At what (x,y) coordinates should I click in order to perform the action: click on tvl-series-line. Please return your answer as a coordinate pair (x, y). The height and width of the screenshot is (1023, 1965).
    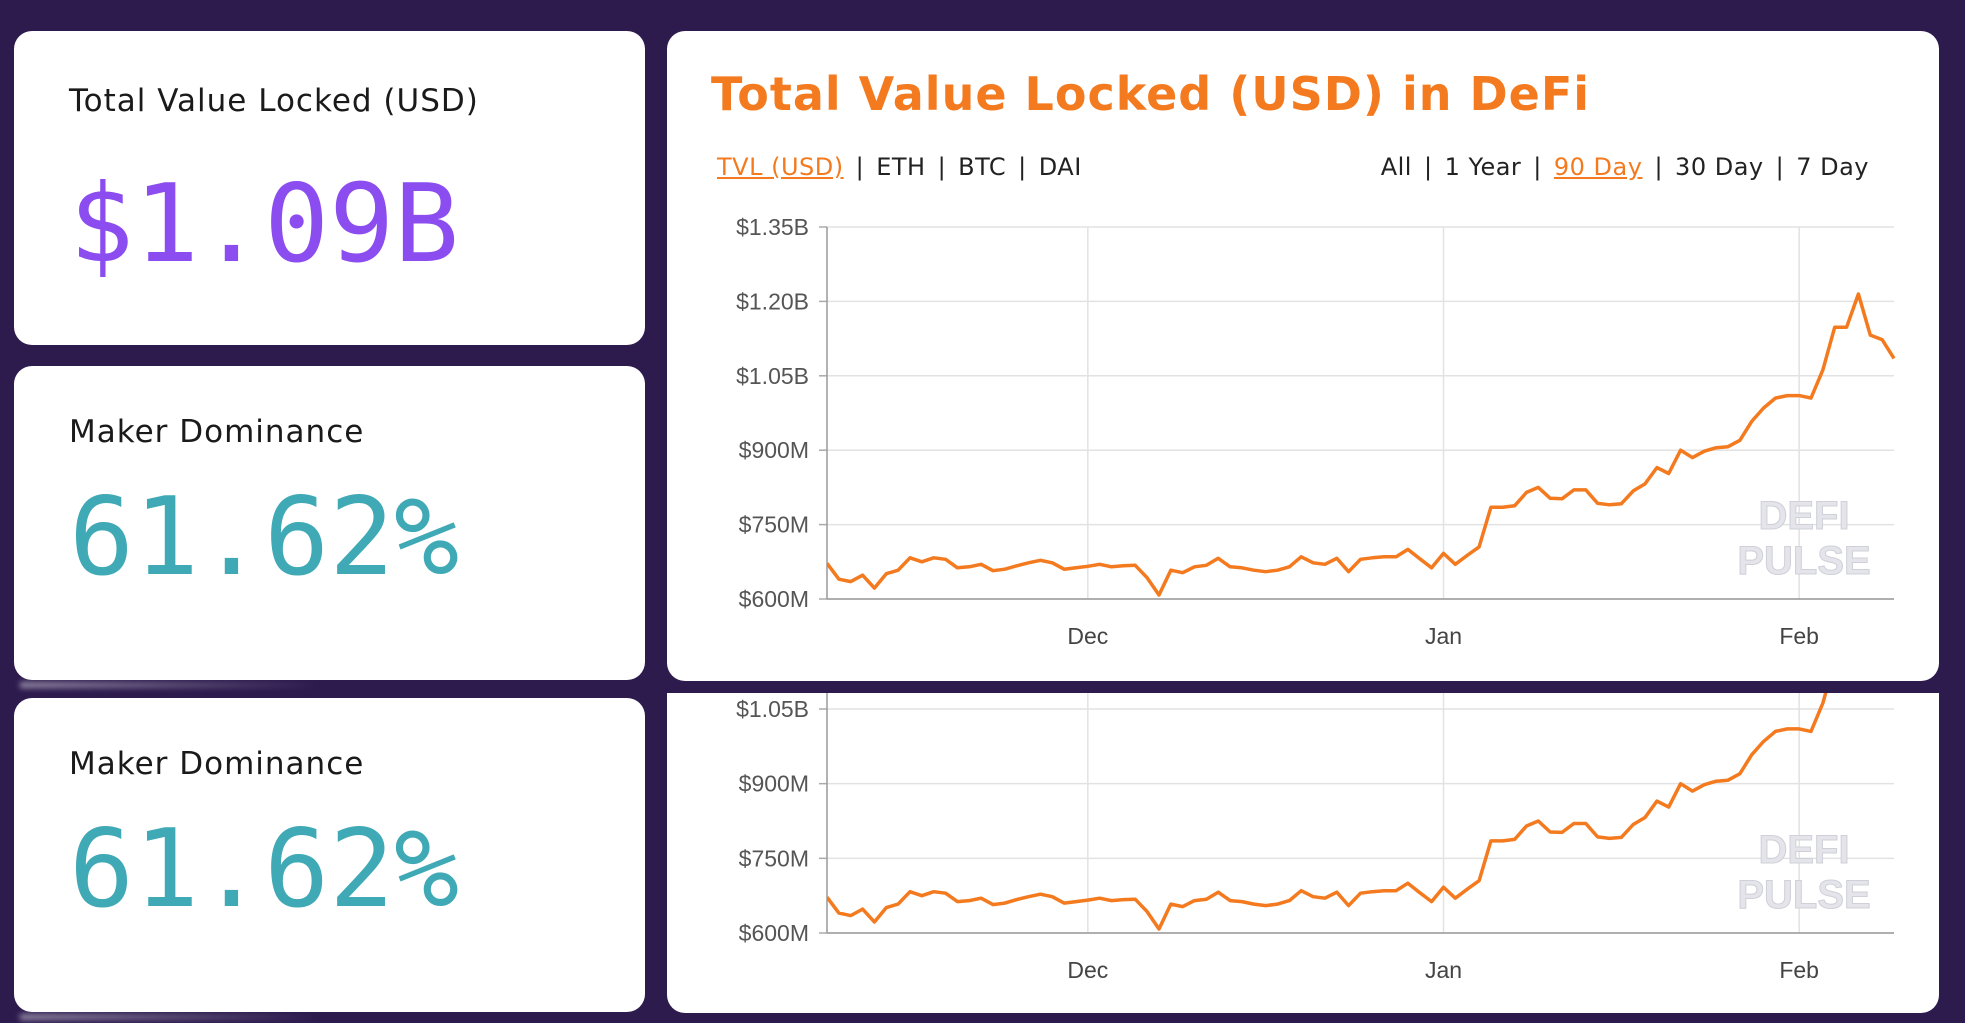
    Looking at the image, I should click on (1327, 812).